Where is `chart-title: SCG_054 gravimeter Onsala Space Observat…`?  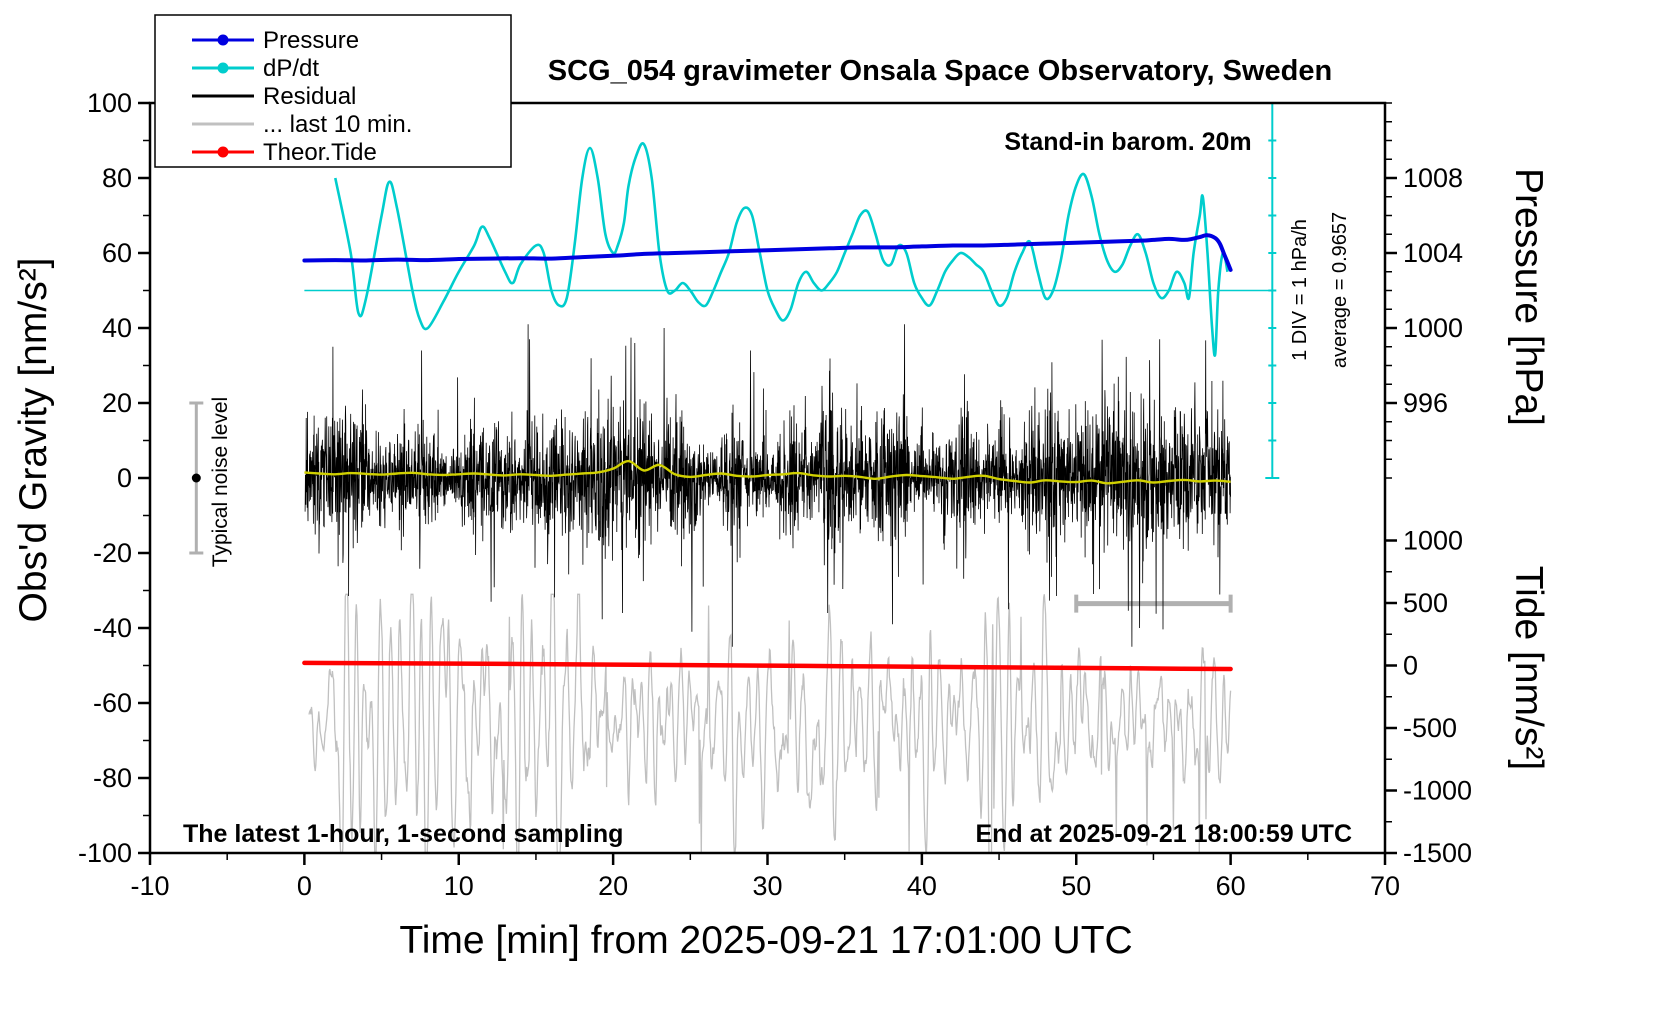
chart-title: SCG_054 gravimeter Onsala Space Observat… is located at coordinates (940, 71).